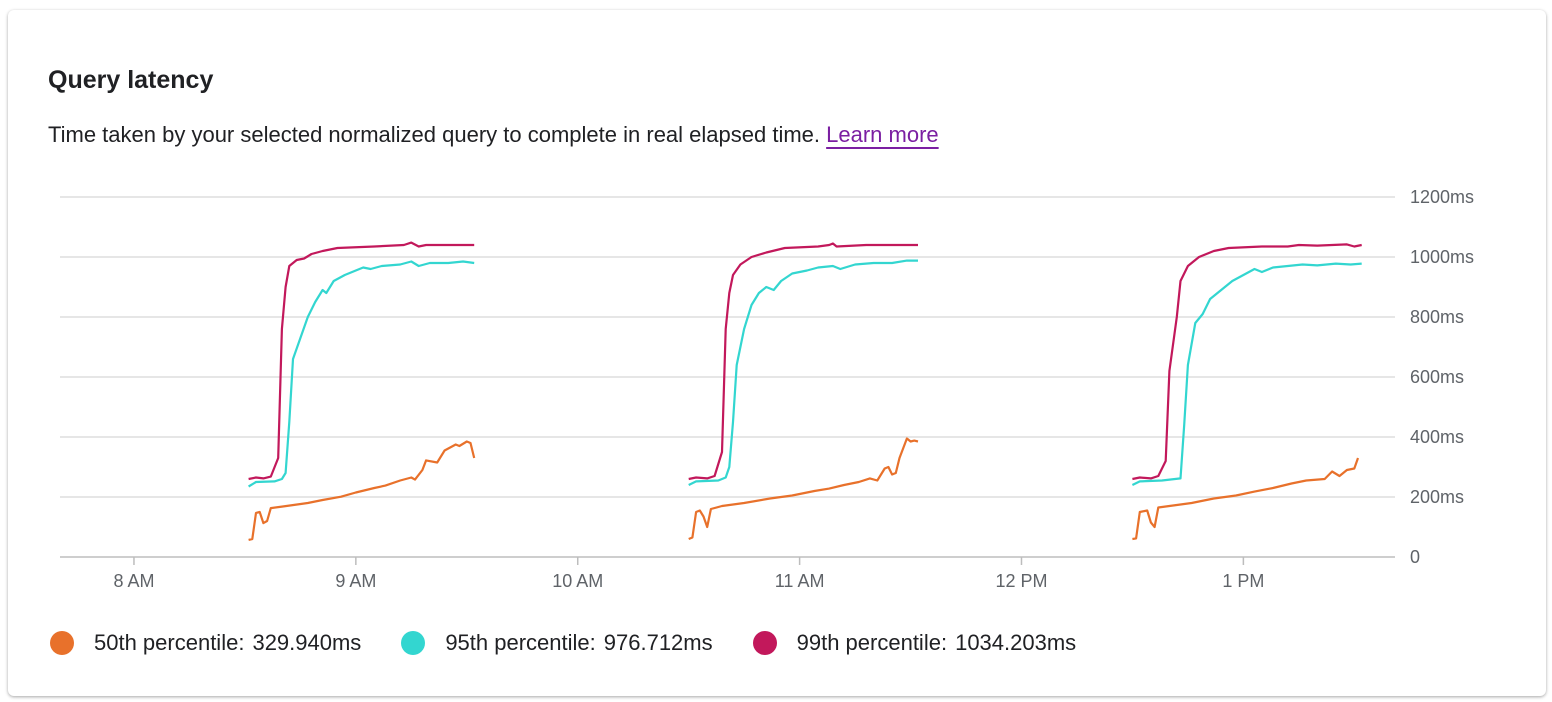 This screenshot has height=702, width=1552. What do you see at coordinates (131, 80) in the screenshot?
I see `card-title: Query latency` at bounding box center [131, 80].